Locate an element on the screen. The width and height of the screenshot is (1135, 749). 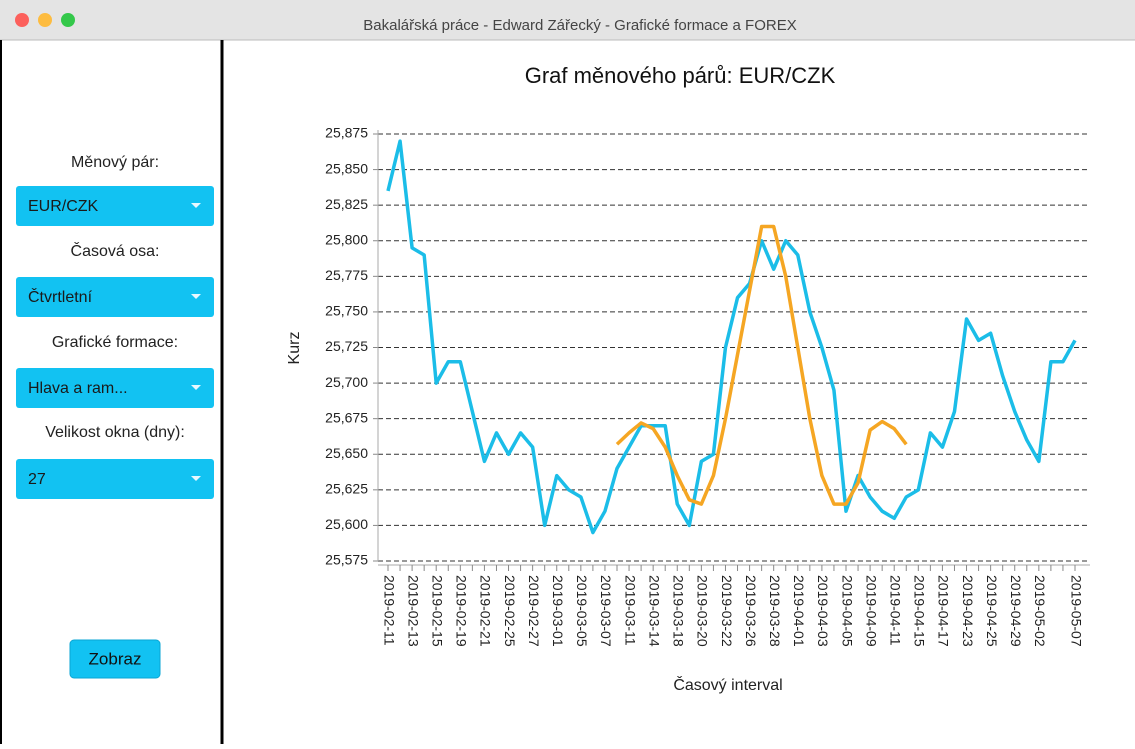
x-tick-label: 2019-03-22 is located at coordinates (727, 611).